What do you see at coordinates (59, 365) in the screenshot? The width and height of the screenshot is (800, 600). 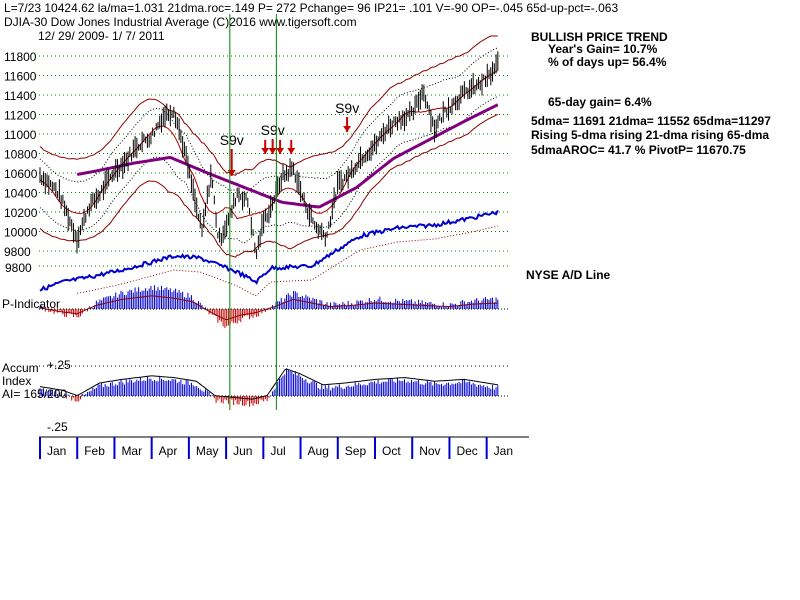 I see `accum-top-label: +.25` at bounding box center [59, 365].